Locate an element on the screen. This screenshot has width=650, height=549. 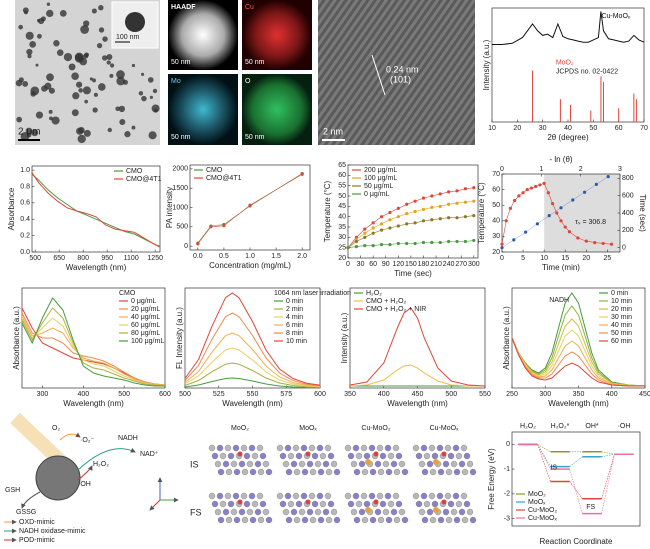
y-tick-label: 40 is located at coordinates (342, 217).